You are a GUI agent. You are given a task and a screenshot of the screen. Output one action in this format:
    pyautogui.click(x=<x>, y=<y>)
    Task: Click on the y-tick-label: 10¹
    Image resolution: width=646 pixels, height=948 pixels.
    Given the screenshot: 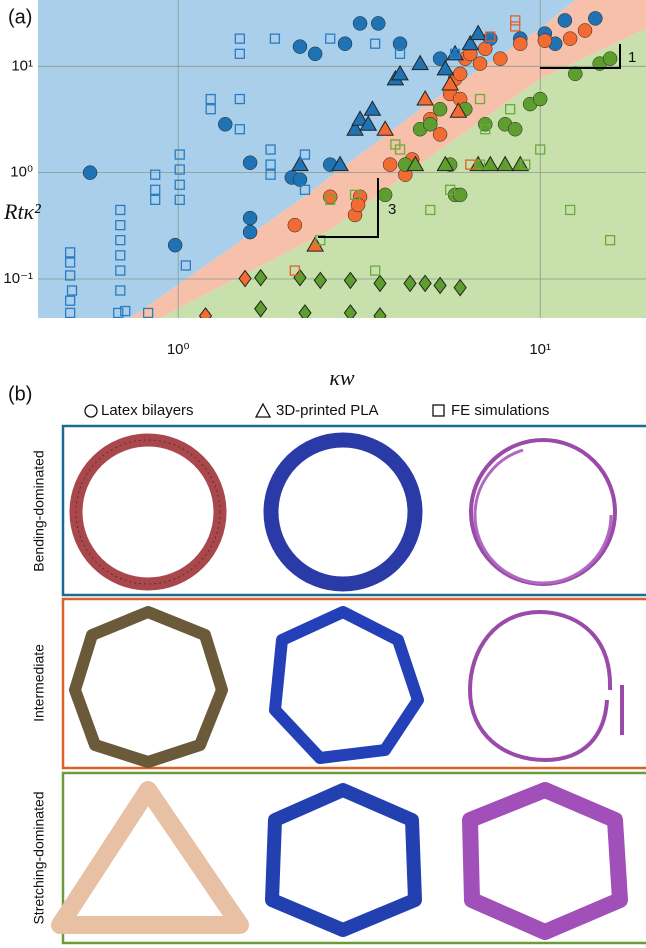 What is the action you would take?
    pyautogui.click(x=22, y=65)
    